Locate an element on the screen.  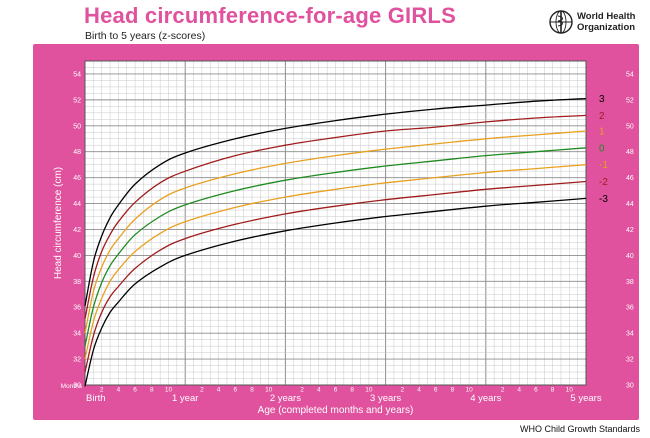
y-tick-label-right: 50 is located at coordinates (630, 126).